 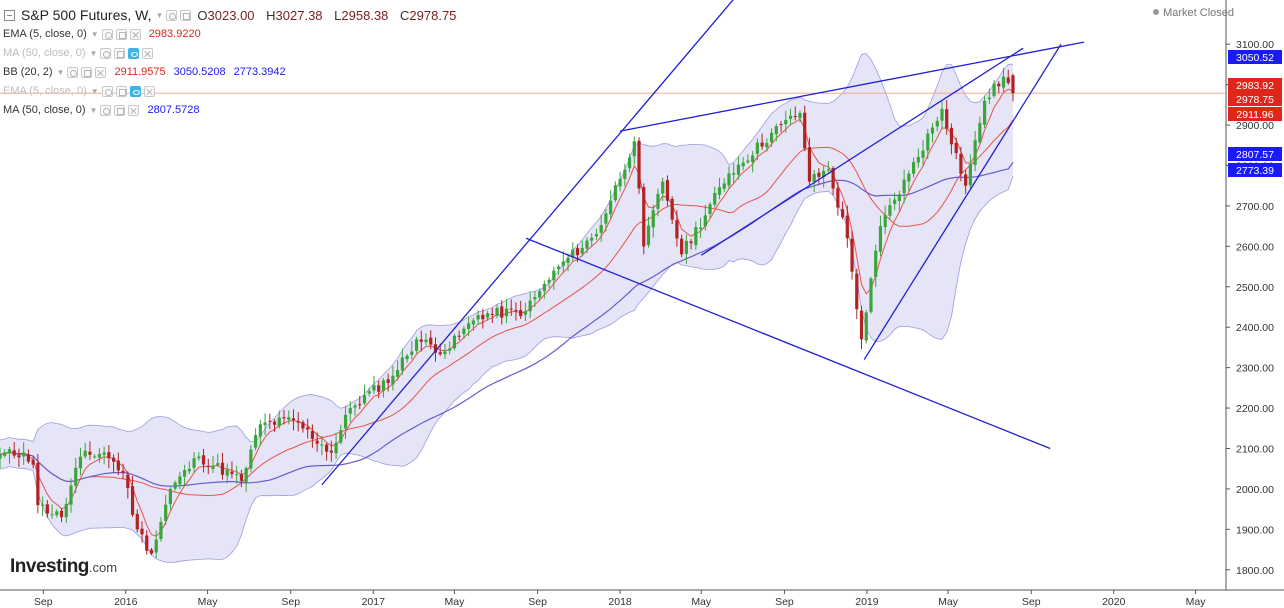 What do you see at coordinates (77, 53) in the screenshot?
I see `indicator-row: MA (50, close, 0) ▼` at bounding box center [77, 53].